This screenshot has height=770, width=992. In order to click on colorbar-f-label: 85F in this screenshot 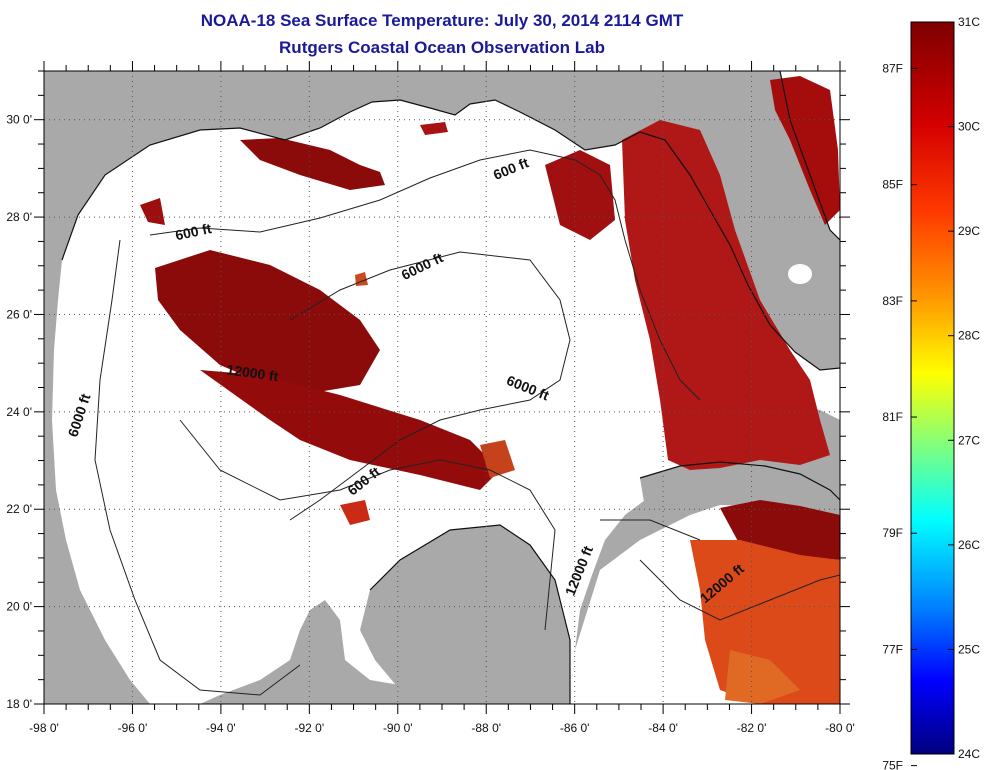, I will do `click(892, 185)`.